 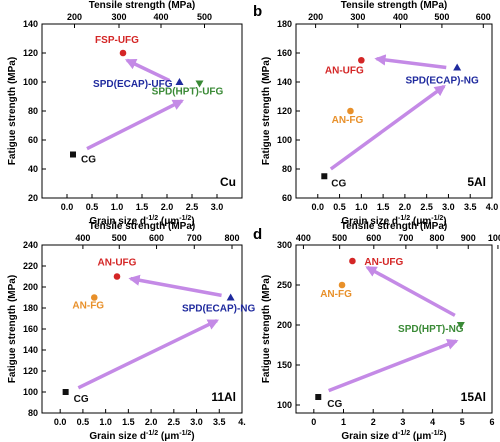 I want to click on panel-letter-d: d, so click(x=257, y=234).